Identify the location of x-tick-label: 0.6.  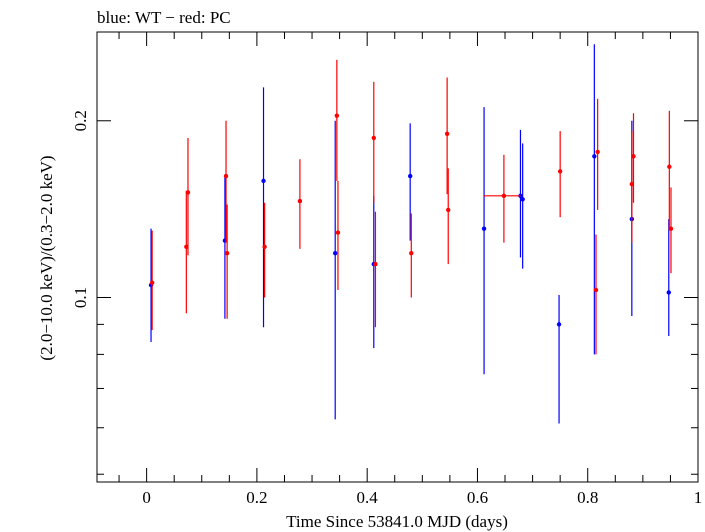
(477, 497).